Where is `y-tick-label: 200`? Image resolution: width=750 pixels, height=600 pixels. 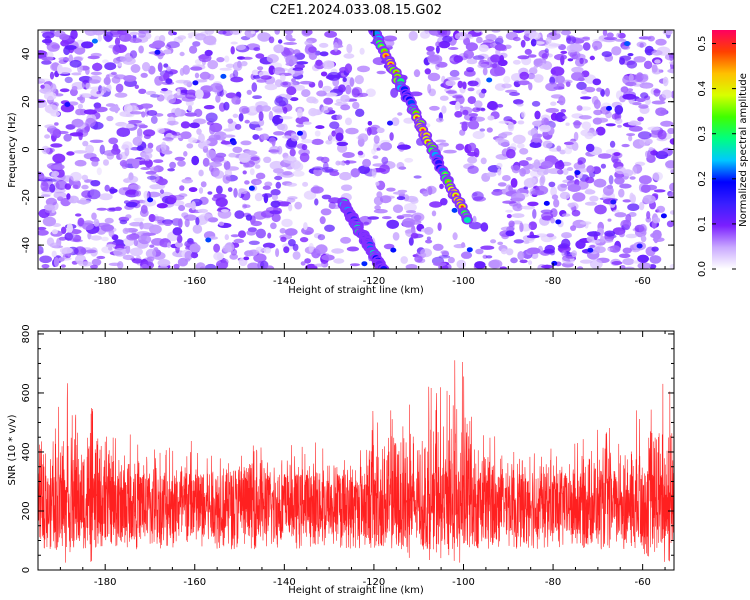
y-tick-label: 200 is located at coordinates (26, 510).